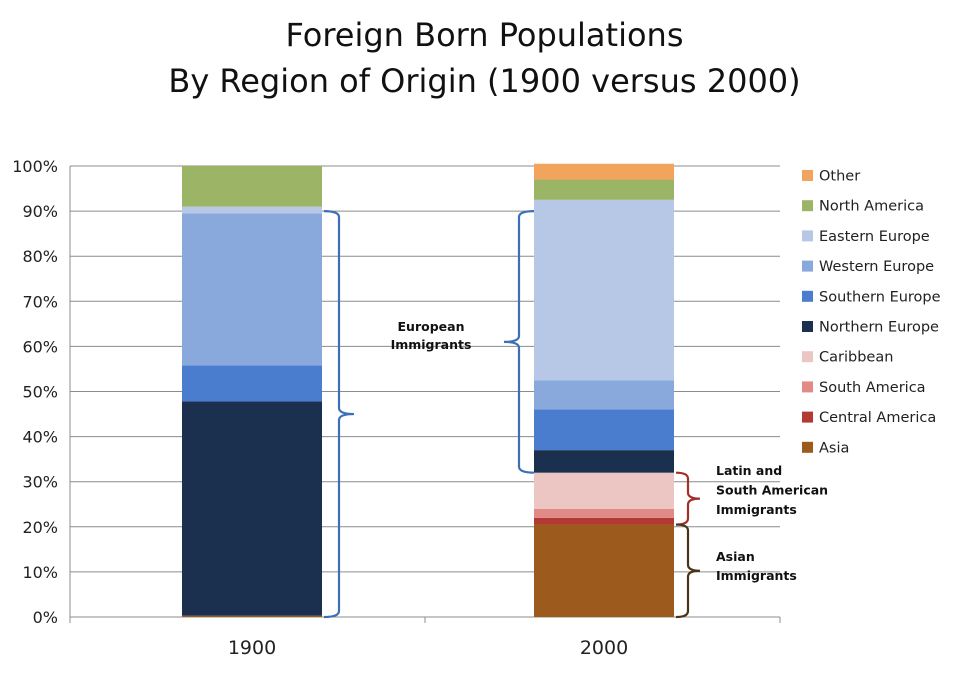  What do you see at coordinates (807, 447) in the screenshot?
I see `legend-swatch-asia` at bounding box center [807, 447].